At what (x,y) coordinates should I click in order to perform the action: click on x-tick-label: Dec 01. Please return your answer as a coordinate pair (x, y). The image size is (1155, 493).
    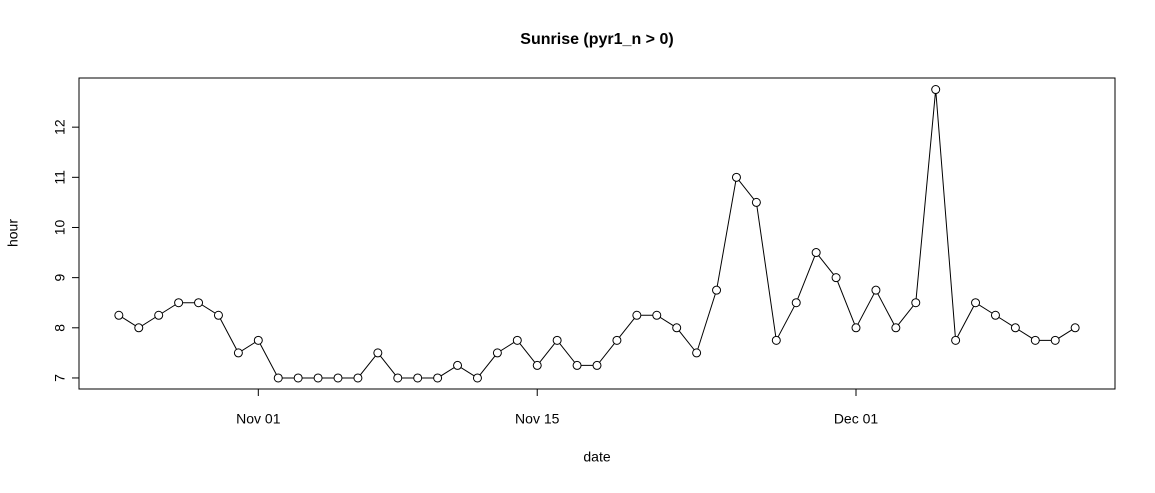
    Looking at the image, I should click on (856, 419).